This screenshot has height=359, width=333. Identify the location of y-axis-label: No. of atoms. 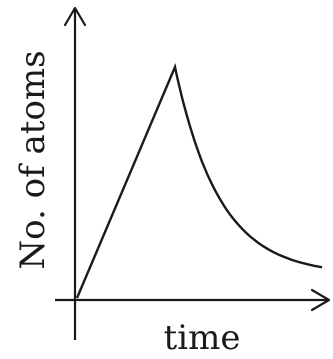
(33, 159).